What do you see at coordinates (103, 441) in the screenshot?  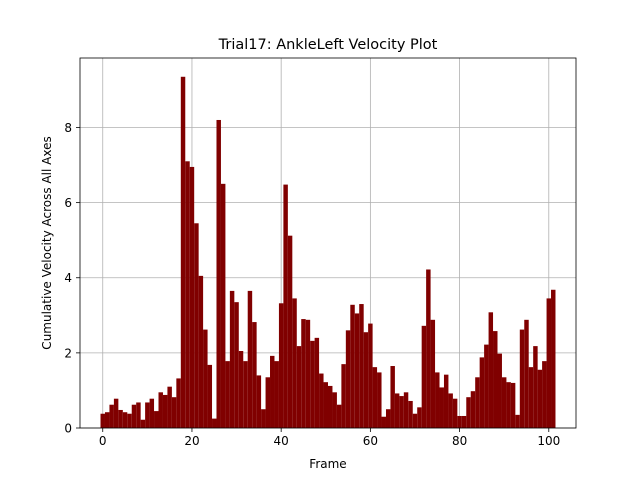 I see `x-tick-label: 0` at bounding box center [103, 441].